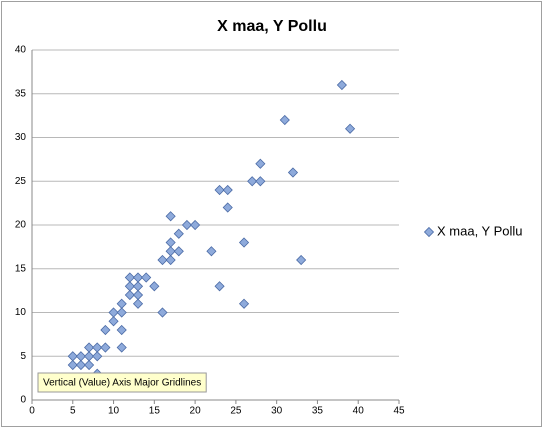 The width and height of the screenshot is (544, 429). I want to click on y-tick-label: 15, so click(21, 268).